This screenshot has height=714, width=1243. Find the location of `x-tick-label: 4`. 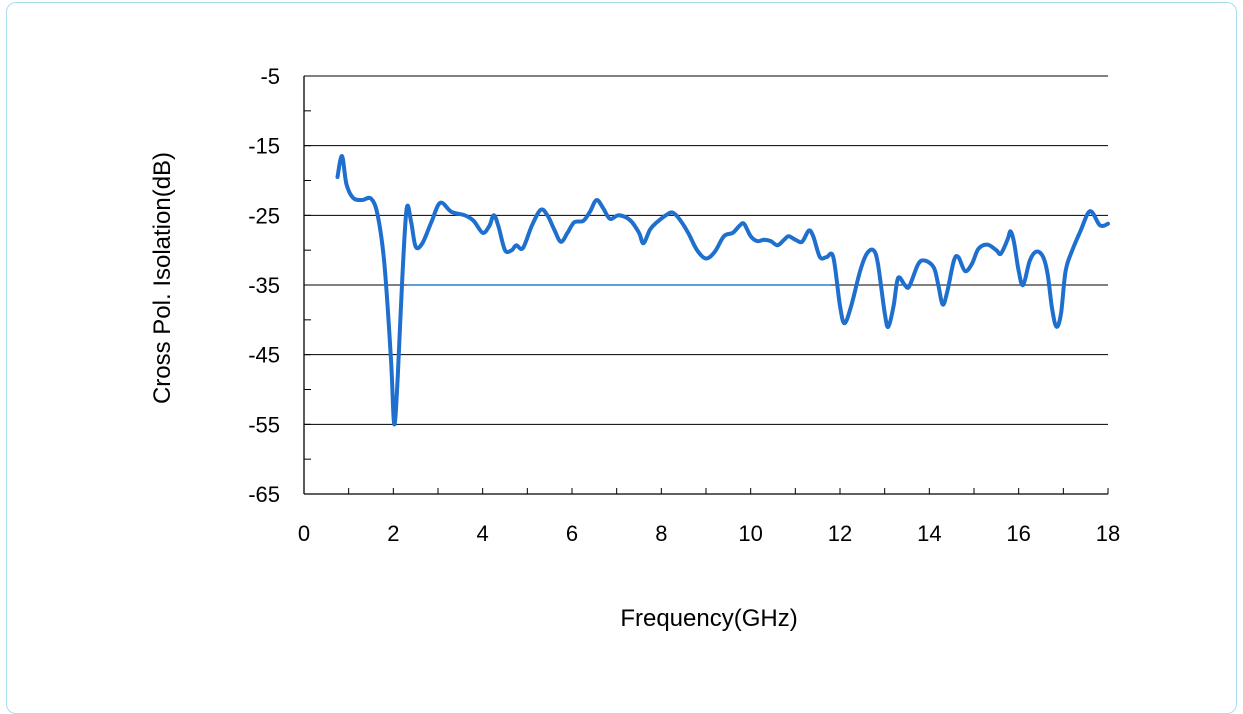

x-tick-label: 4 is located at coordinates (483, 533).